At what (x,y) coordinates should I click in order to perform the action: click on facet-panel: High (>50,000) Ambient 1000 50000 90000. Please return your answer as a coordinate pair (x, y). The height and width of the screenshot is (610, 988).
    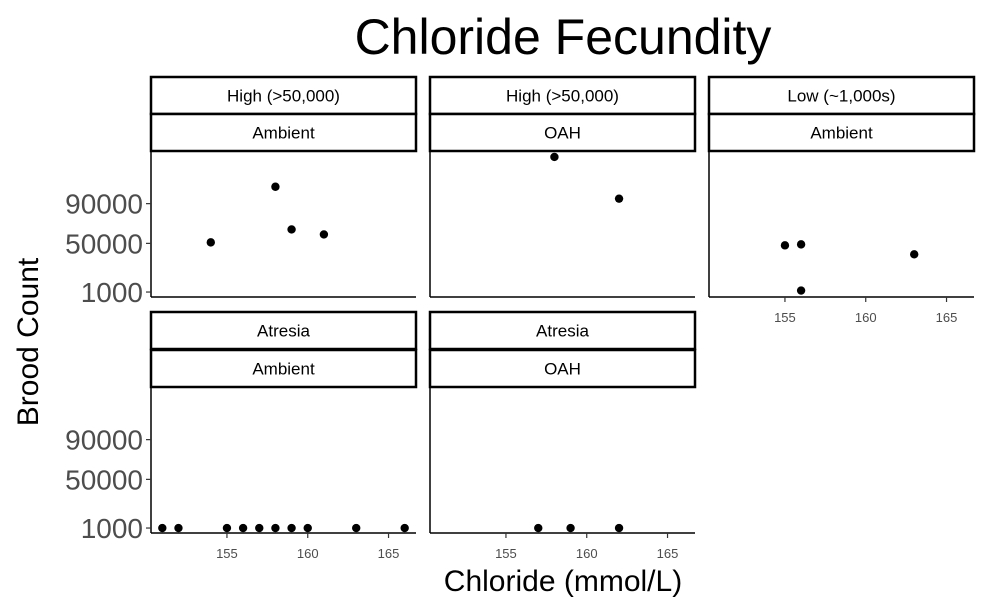
    Looking at the image, I should click on (241, 191).